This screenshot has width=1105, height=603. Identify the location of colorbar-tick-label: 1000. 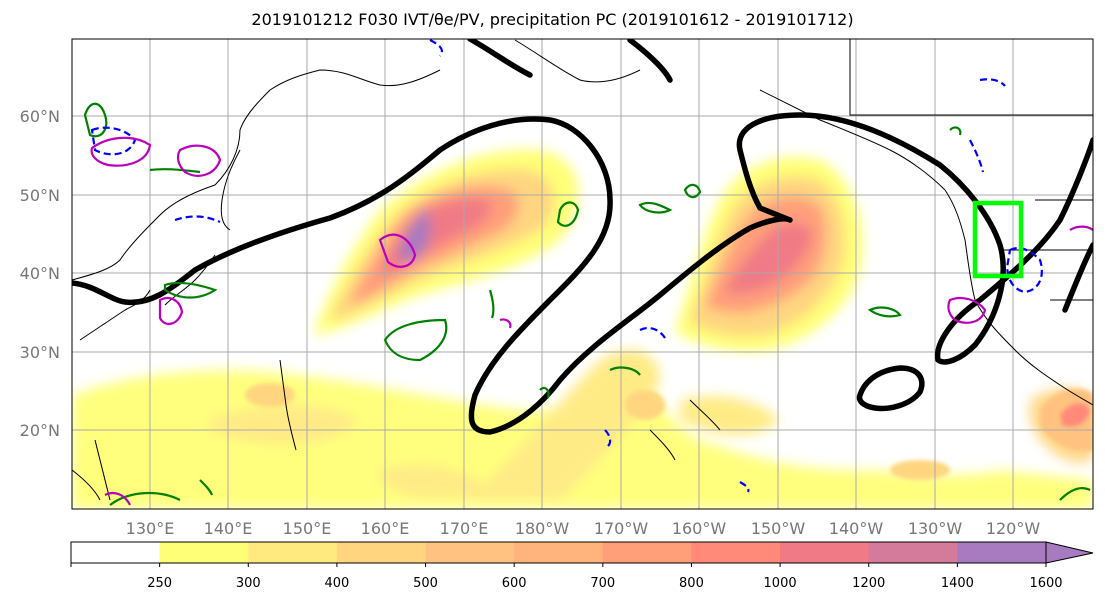
(780, 583).